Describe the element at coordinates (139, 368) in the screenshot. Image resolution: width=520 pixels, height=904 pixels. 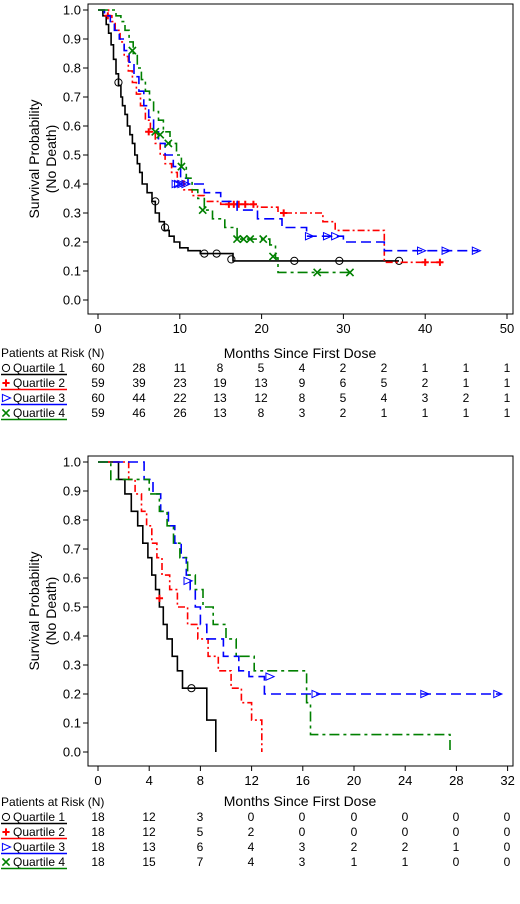
I see `risk-count: 28` at that location.